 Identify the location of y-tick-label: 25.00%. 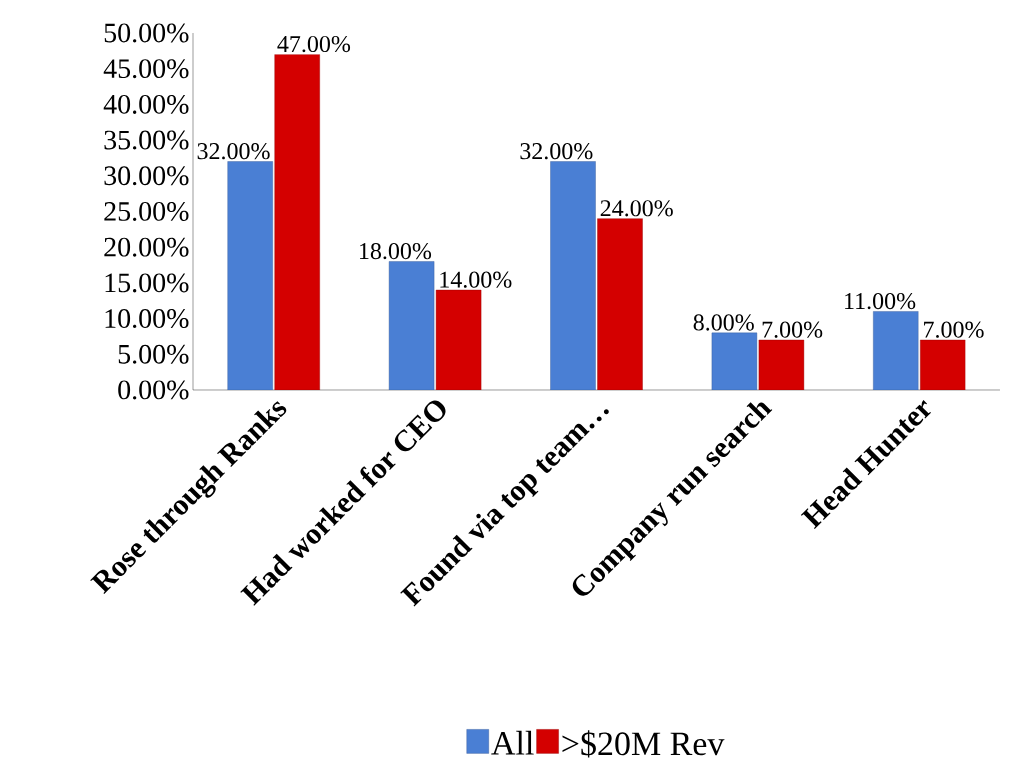
(146, 211).